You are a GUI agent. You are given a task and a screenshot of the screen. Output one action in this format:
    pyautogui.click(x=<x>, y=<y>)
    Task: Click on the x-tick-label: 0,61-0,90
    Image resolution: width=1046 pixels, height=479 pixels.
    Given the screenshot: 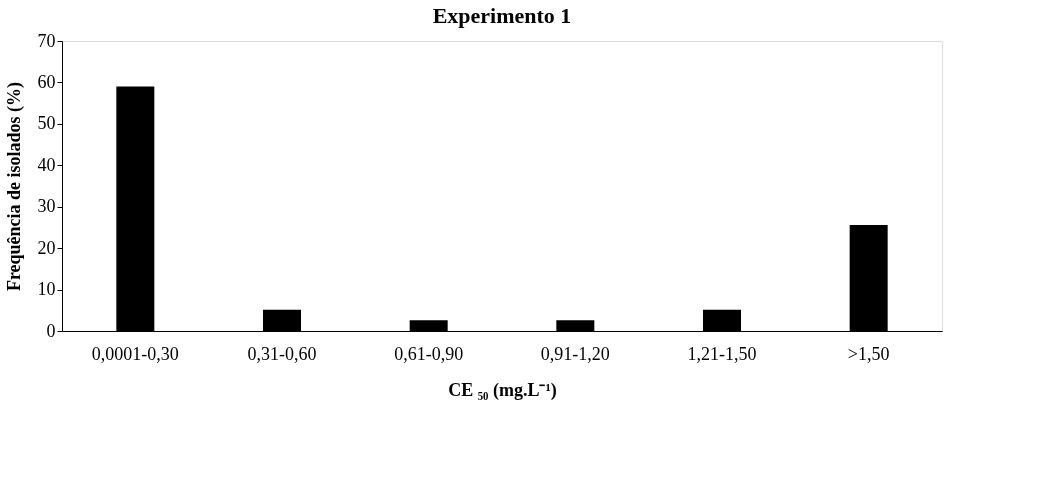 What is the action you would take?
    pyautogui.click(x=429, y=353)
    